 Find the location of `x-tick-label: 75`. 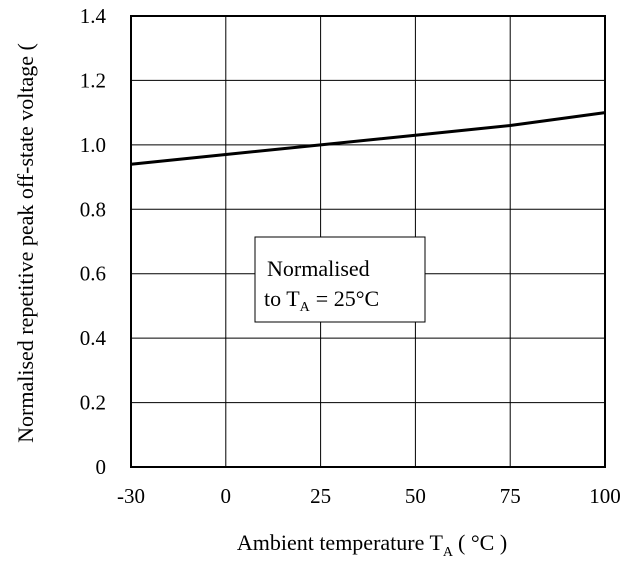

x-tick-label: 75 is located at coordinates (510, 496).